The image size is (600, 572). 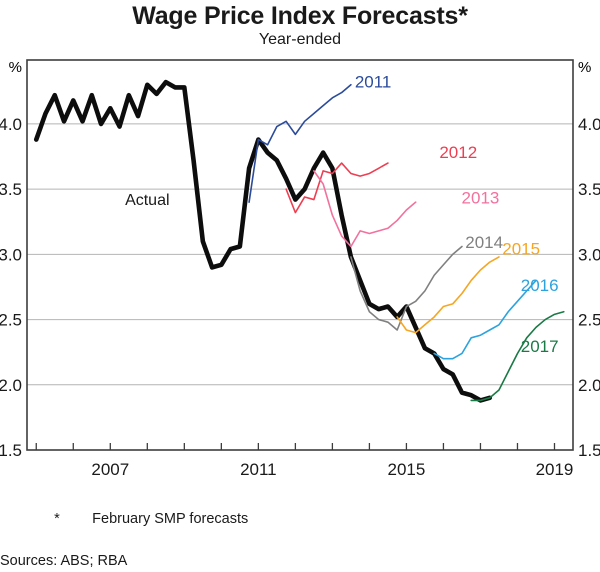 I want to click on y-axis-unit-left: %, so click(x=15, y=67).